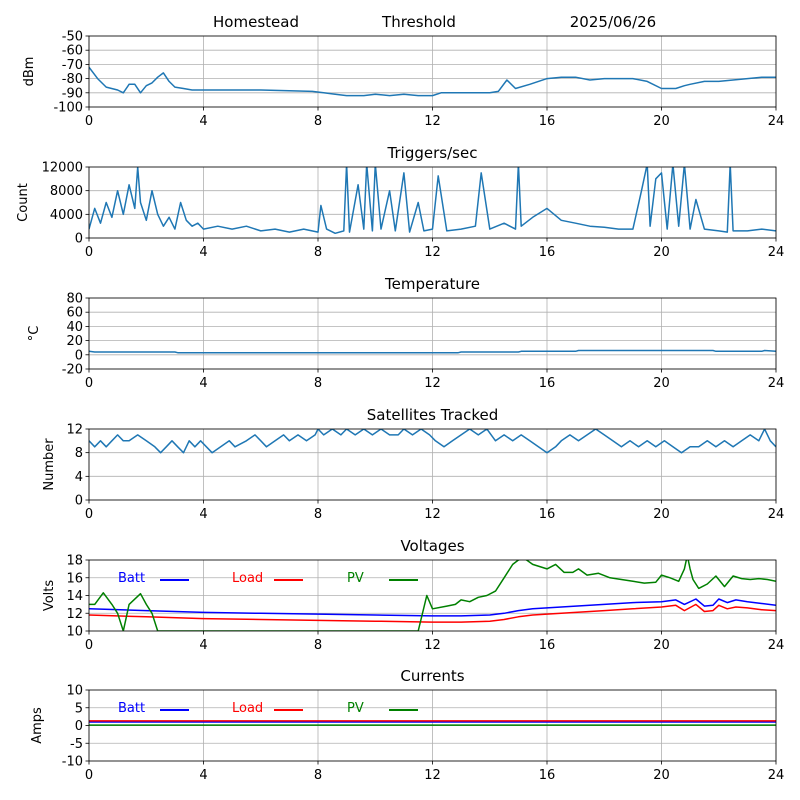  Describe the element at coordinates (203, 514) in the screenshot. I see `satellites-xtick-label: 4` at that location.